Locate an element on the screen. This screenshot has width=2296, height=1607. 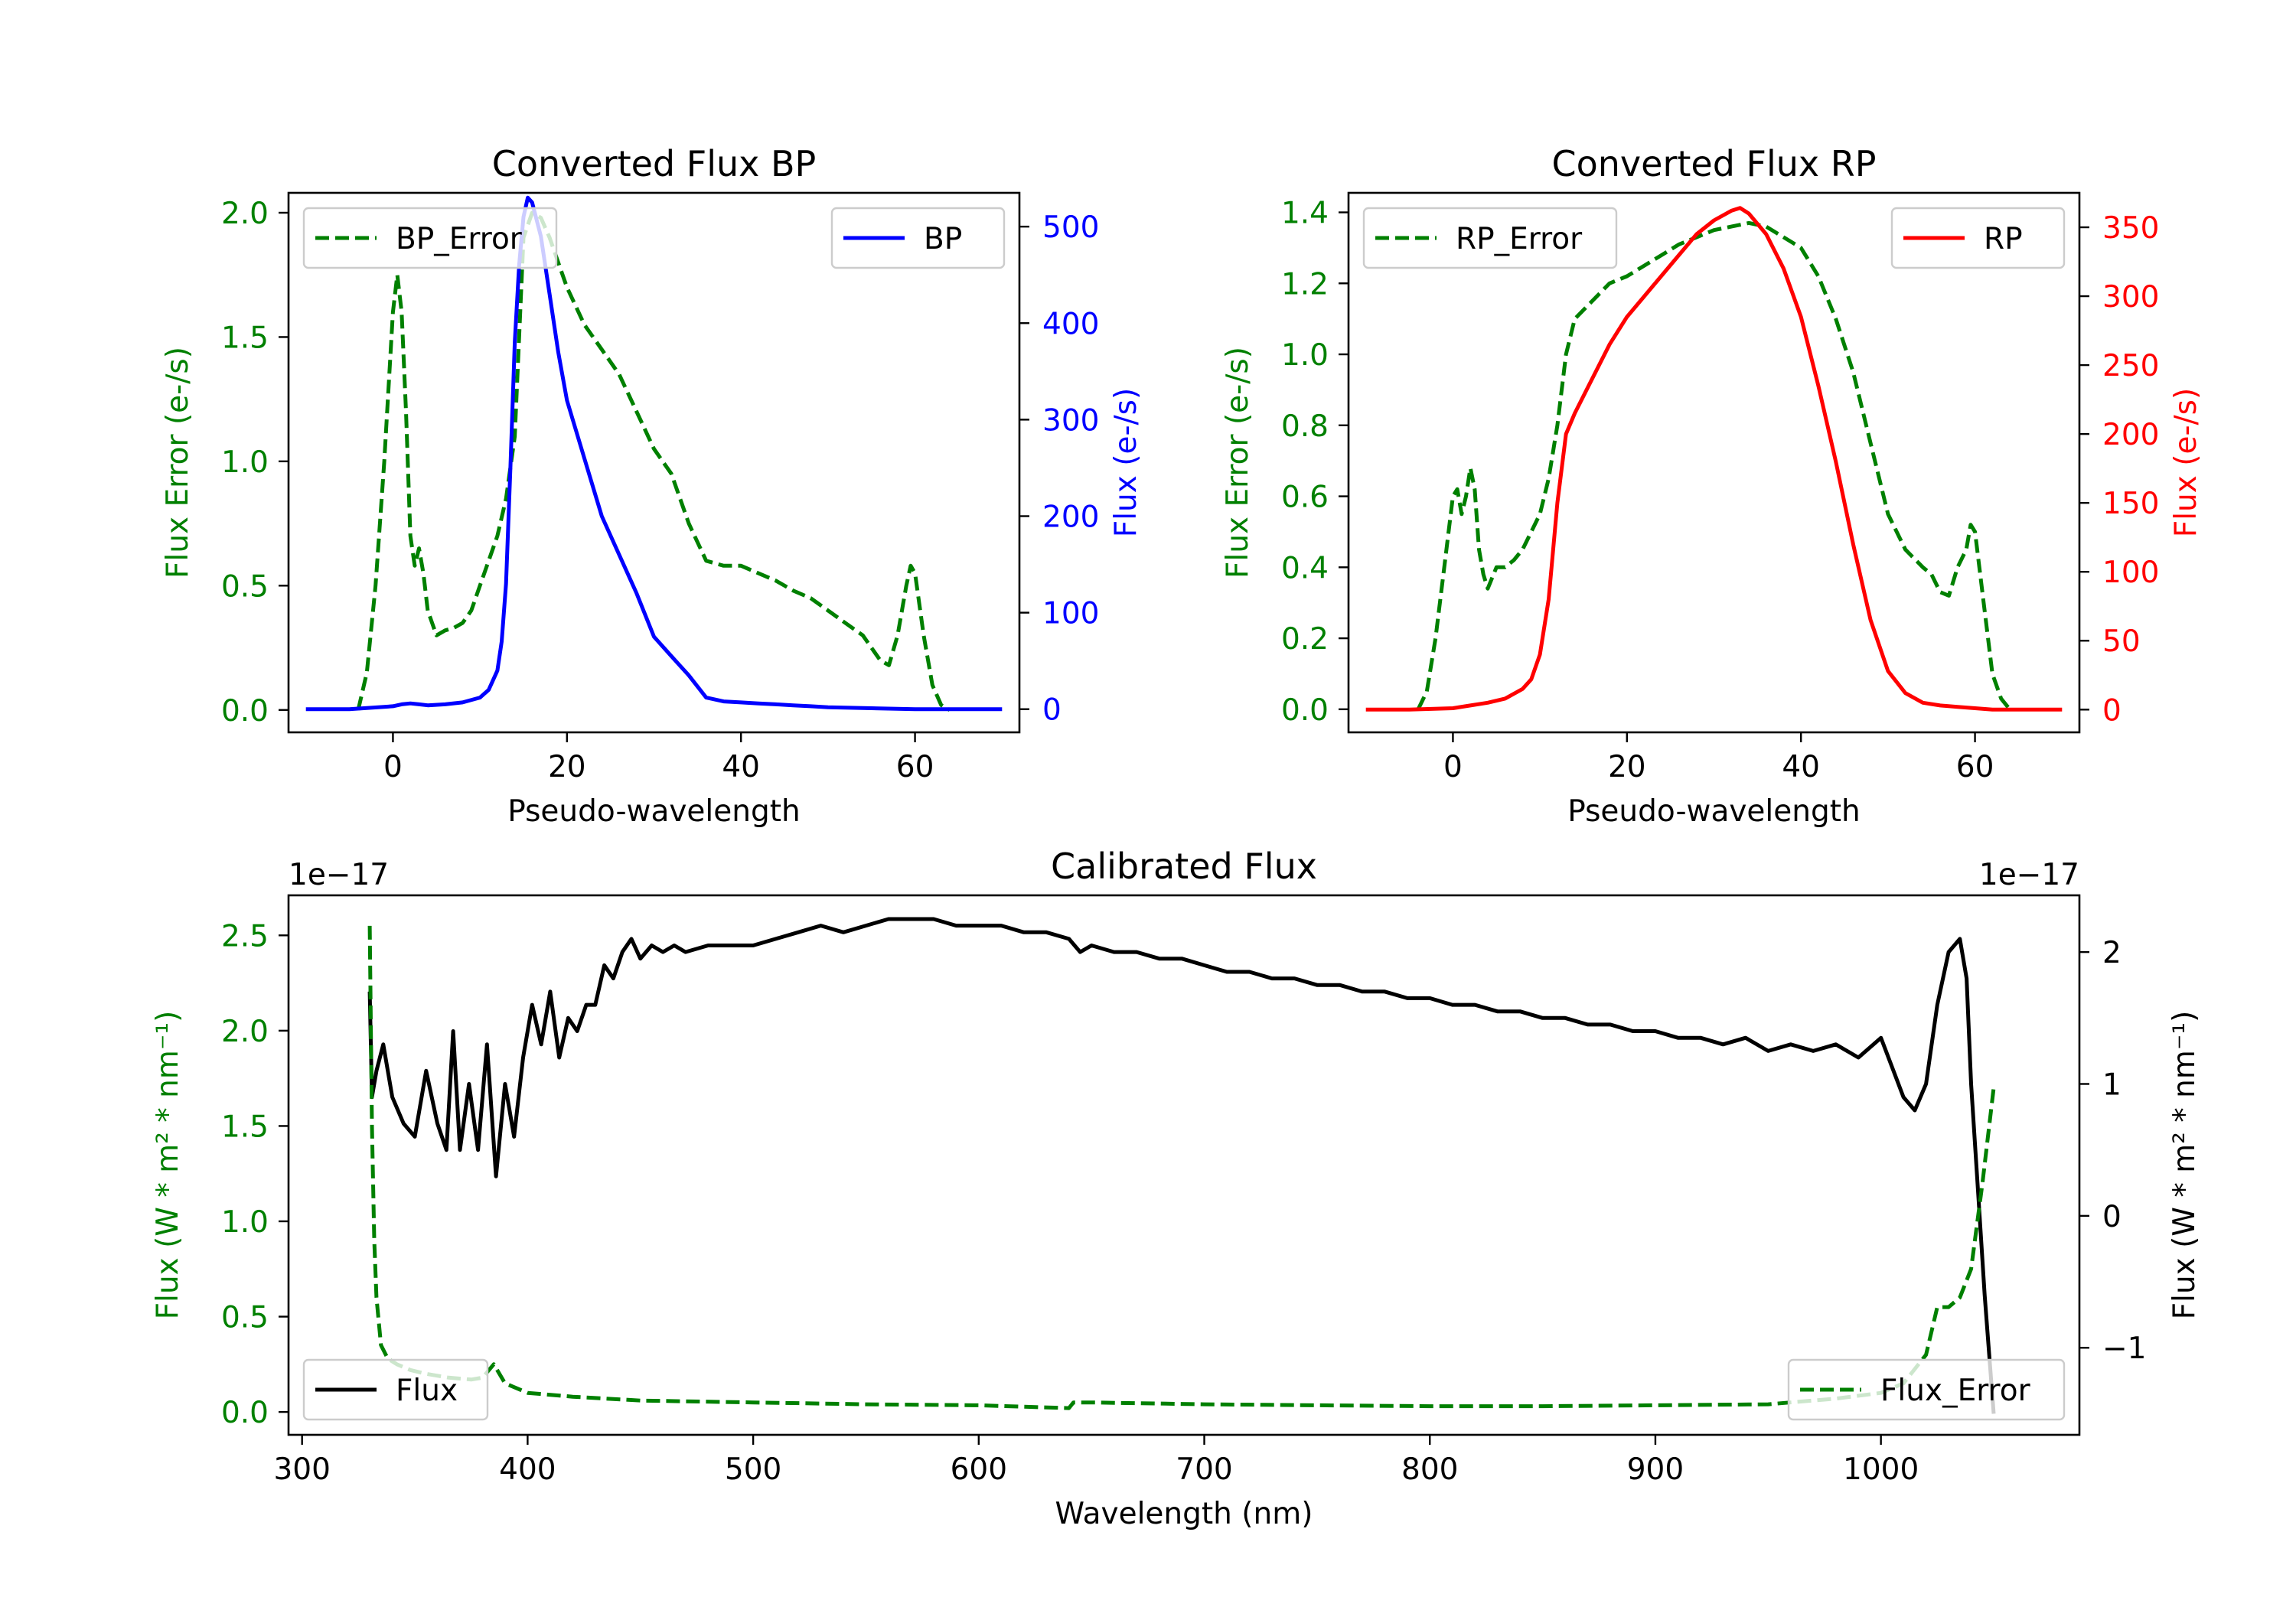
cal-x-tick-label: 300 is located at coordinates (301, 1470).